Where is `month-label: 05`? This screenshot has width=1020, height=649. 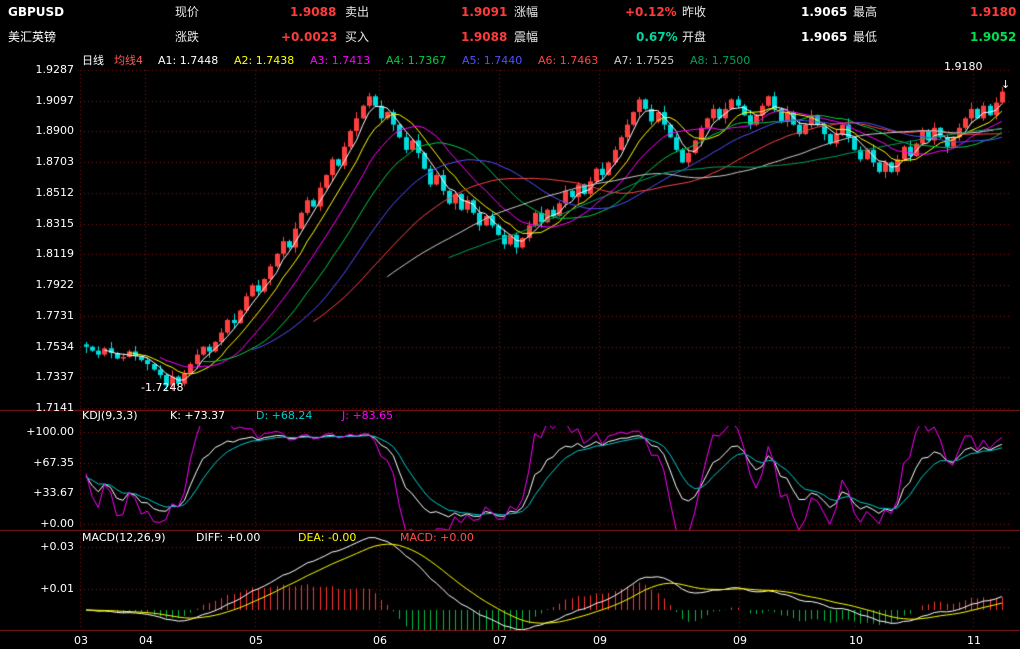 month-label: 05 is located at coordinates (256, 640).